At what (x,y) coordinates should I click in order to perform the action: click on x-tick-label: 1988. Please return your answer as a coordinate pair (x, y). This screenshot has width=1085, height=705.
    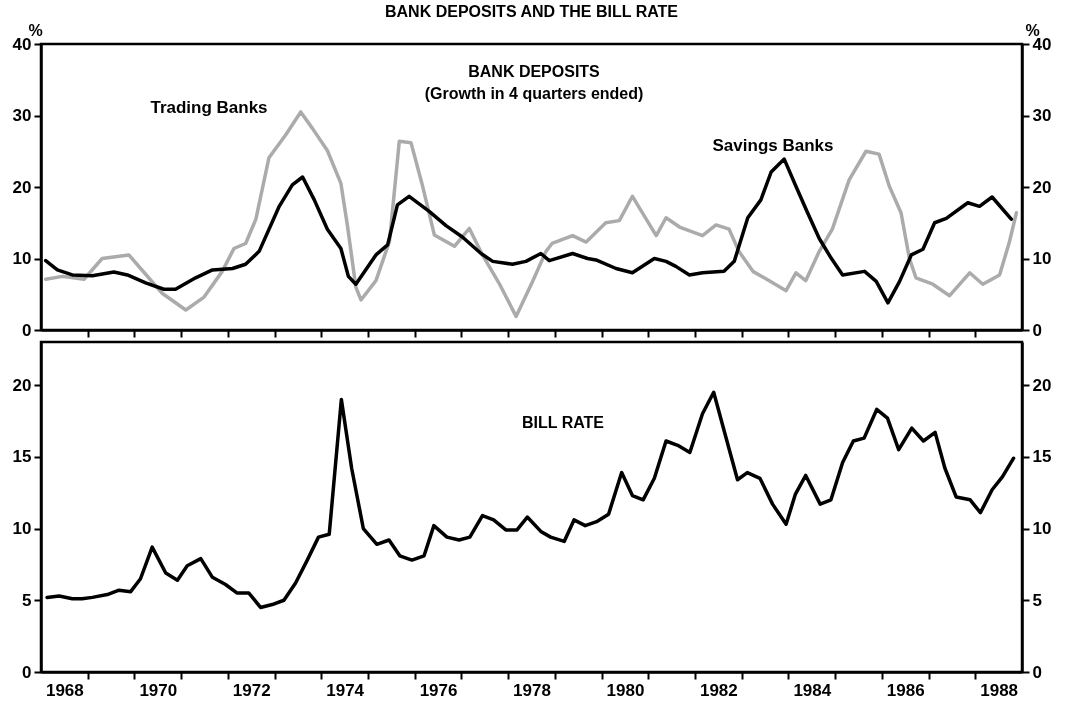
    Looking at the image, I should click on (999, 690).